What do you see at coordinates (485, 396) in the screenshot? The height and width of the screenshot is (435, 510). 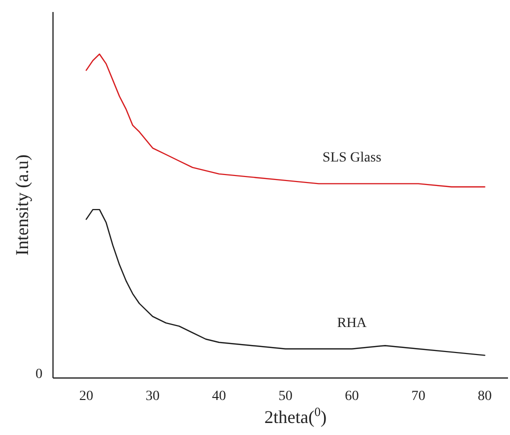 I see `x-tick-label: 80` at bounding box center [485, 396].